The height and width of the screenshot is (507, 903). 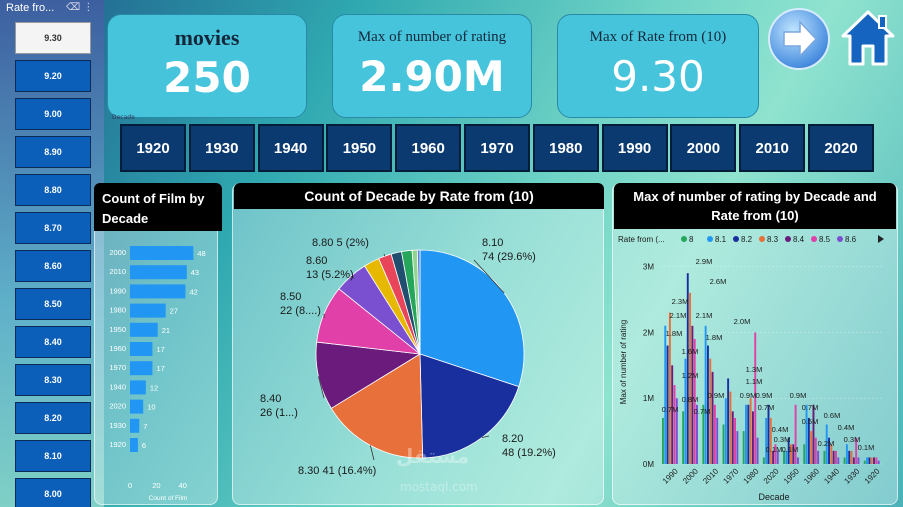 What do you see at coordinates (841, 148) in the screenshot?
I see `decade-option-2020: 2020` at bounding box center [841, 148].